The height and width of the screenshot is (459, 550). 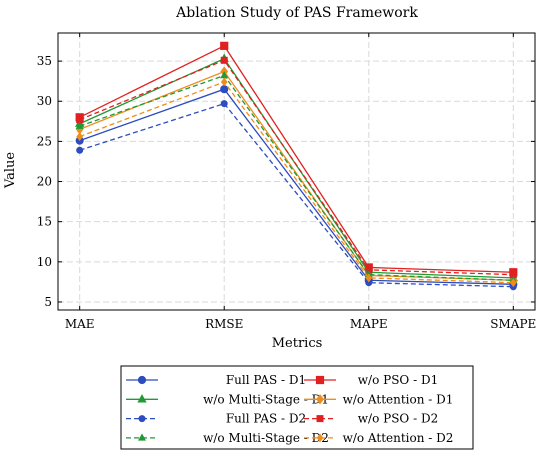 I want to click on x-tick-label: MAE, so click(x=80, y=324).